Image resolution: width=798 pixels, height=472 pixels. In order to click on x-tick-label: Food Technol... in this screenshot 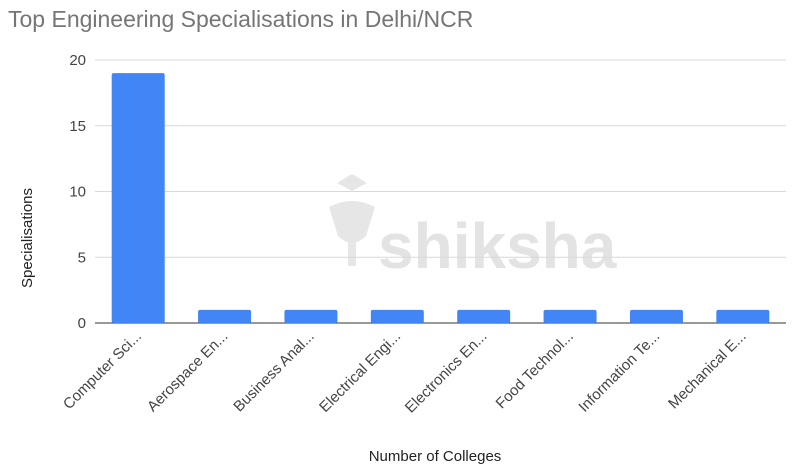, I will do `click(535, 370)`.